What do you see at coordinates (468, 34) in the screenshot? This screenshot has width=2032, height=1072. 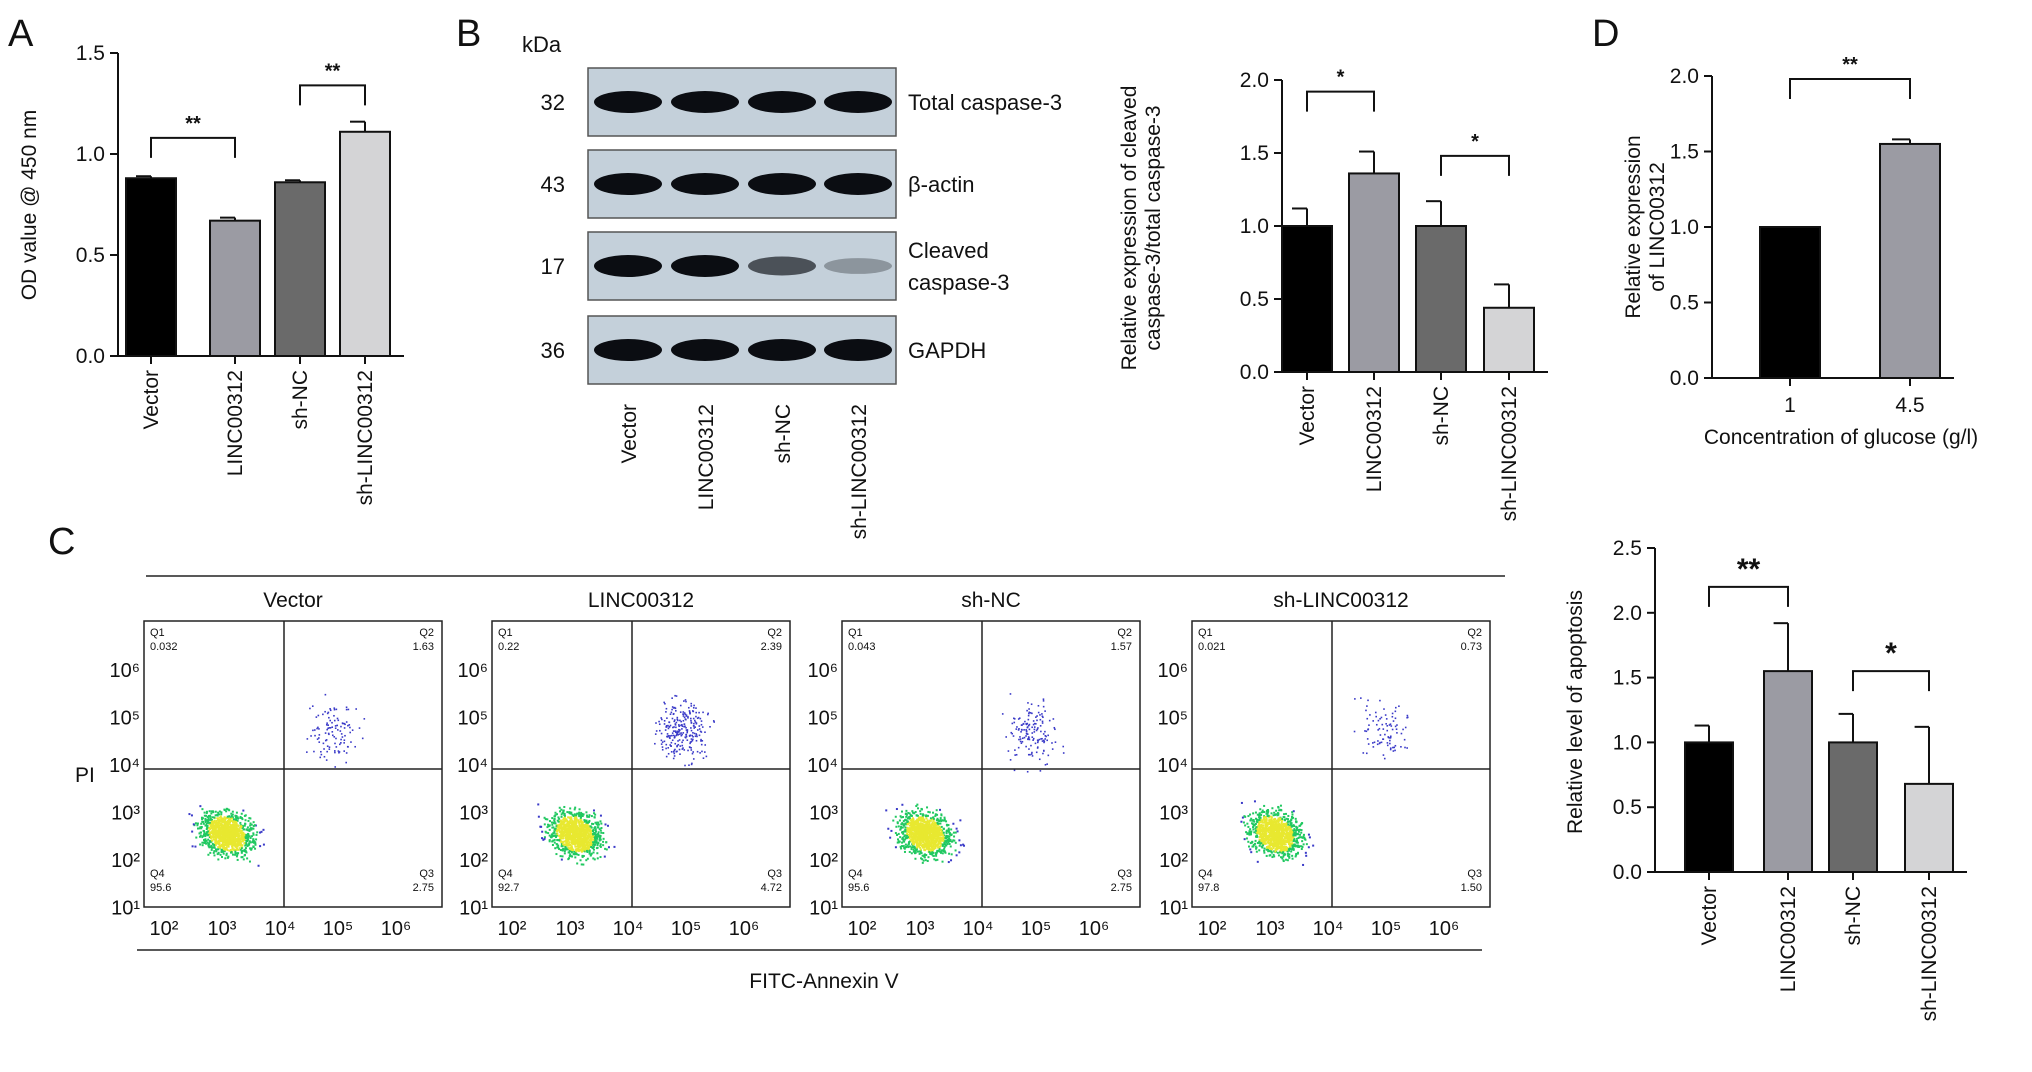 I see `panel-label-b: B` at bounding box center [468, 34].